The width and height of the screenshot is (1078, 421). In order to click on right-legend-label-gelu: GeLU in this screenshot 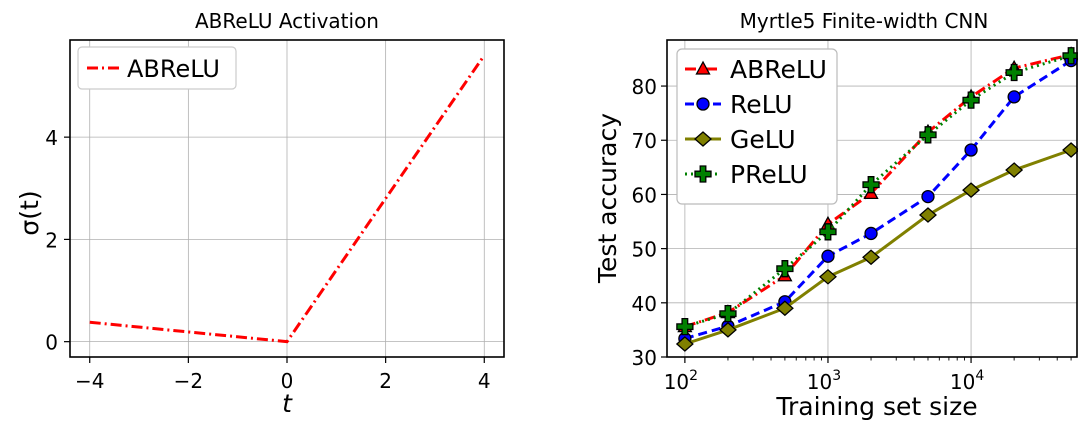, I will do `click(763, 139)`.